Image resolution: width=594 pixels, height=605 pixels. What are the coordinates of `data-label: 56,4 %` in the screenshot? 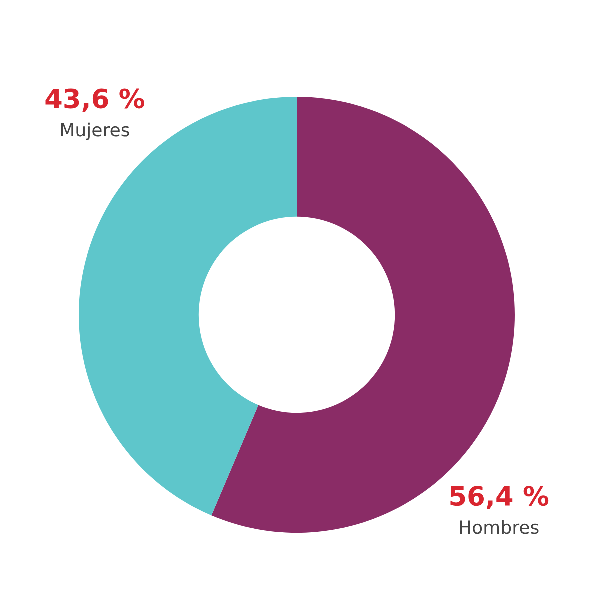 It's located at (499, 498).